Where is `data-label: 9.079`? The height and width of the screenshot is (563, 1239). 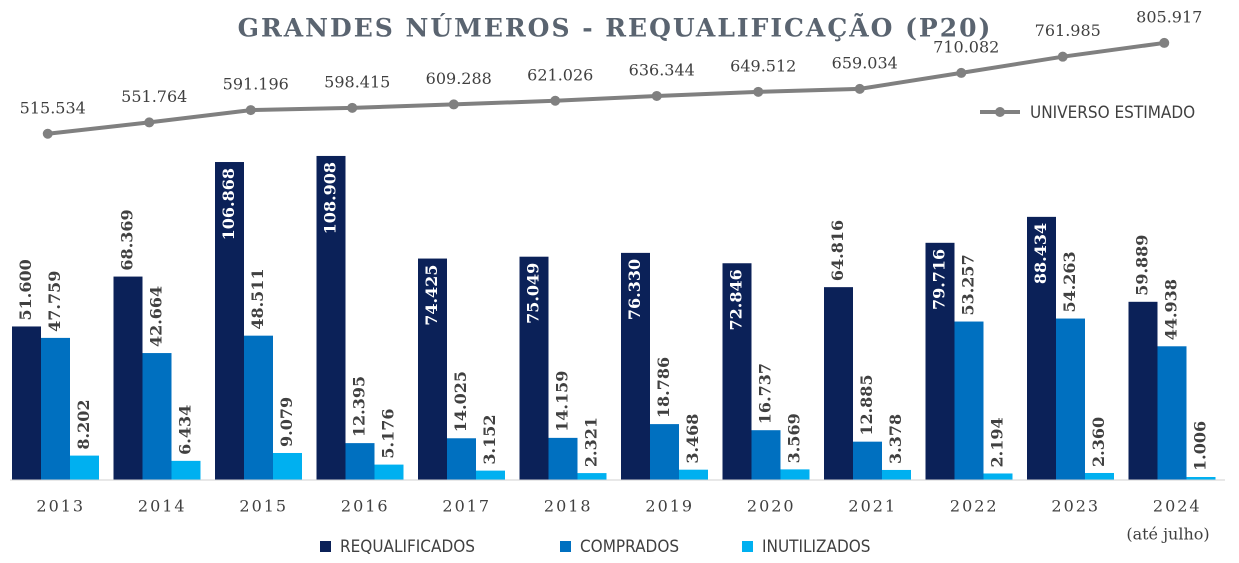
data-label: 9.079 is located at coordinates (286, 422).